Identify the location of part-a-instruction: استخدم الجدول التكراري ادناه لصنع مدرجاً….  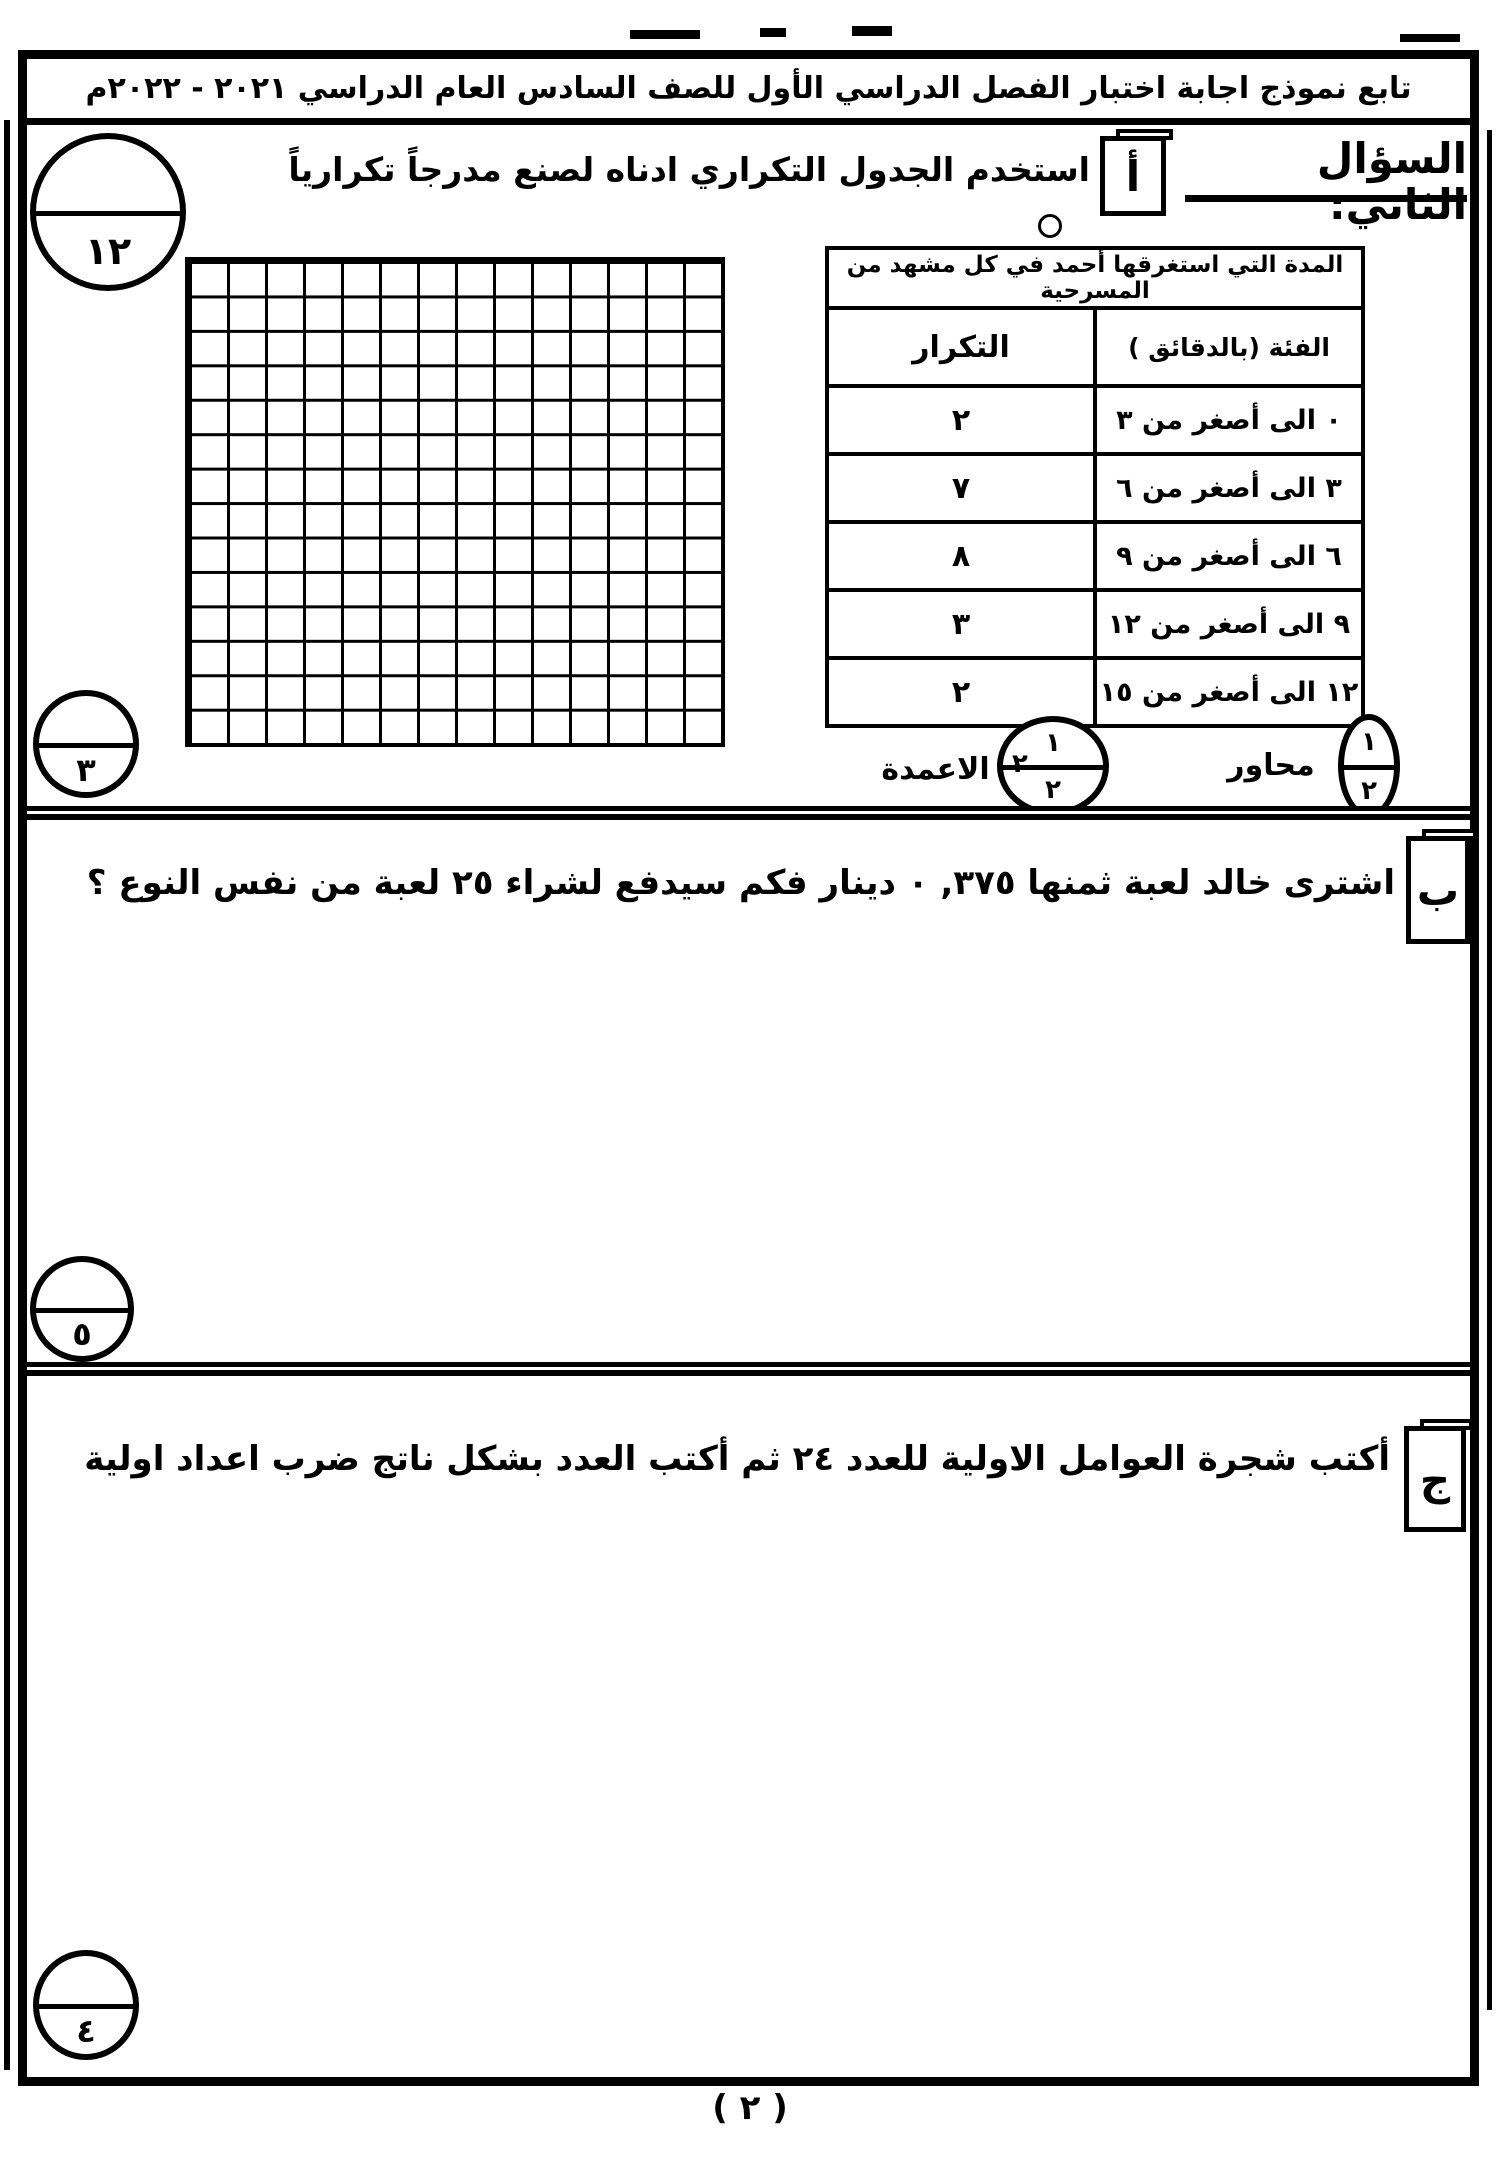
(689, 169).